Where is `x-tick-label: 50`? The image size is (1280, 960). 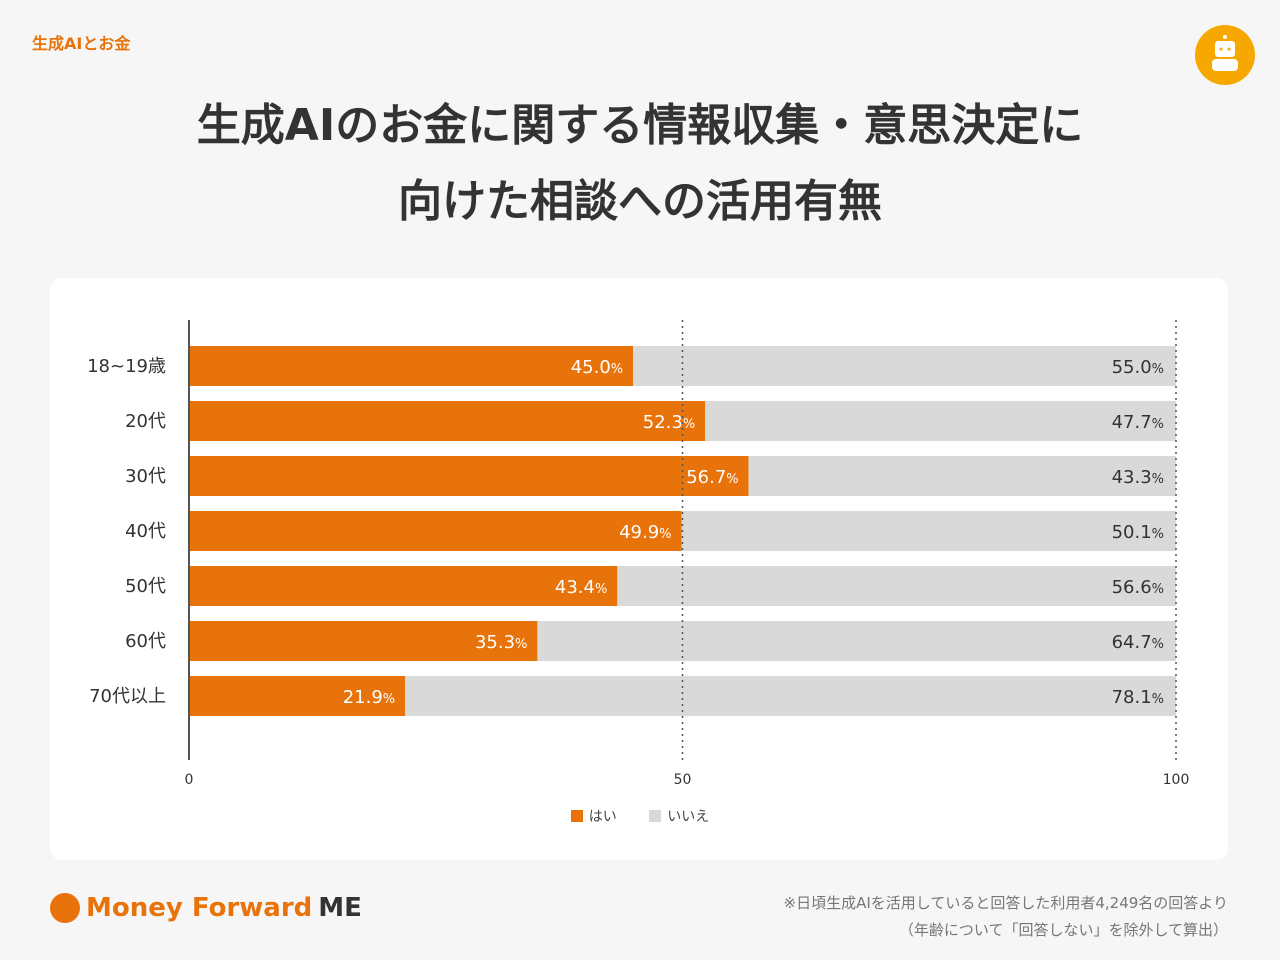
x-tick-label: 50 is located at coordinates (683, 780).